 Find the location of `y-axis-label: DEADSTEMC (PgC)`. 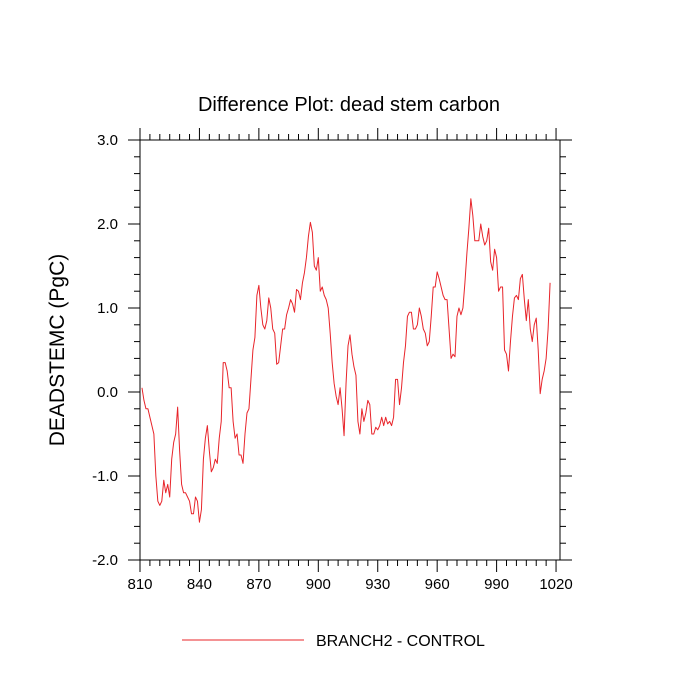

y-axis-label: DEADSTEMC (PgC) is located at coordinates (57, 350).